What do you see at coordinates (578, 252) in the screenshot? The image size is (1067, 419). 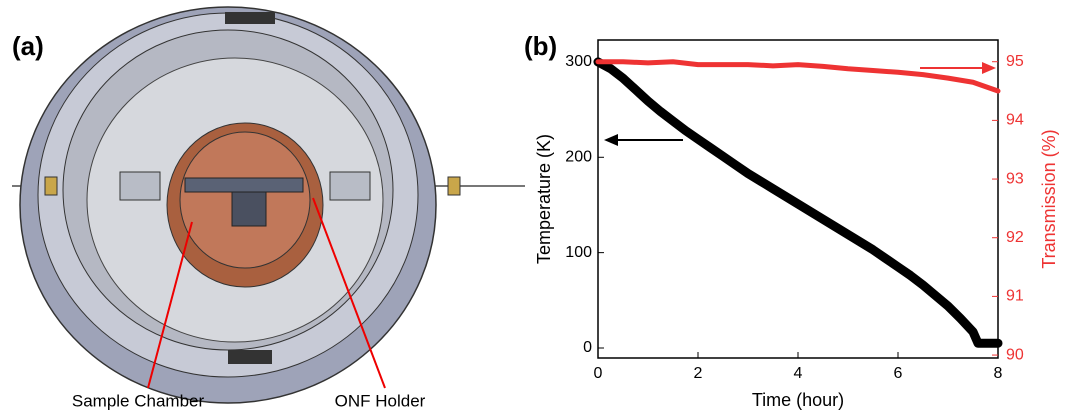 I see `y-tick-label: 100` at bounding box center [578, 252].